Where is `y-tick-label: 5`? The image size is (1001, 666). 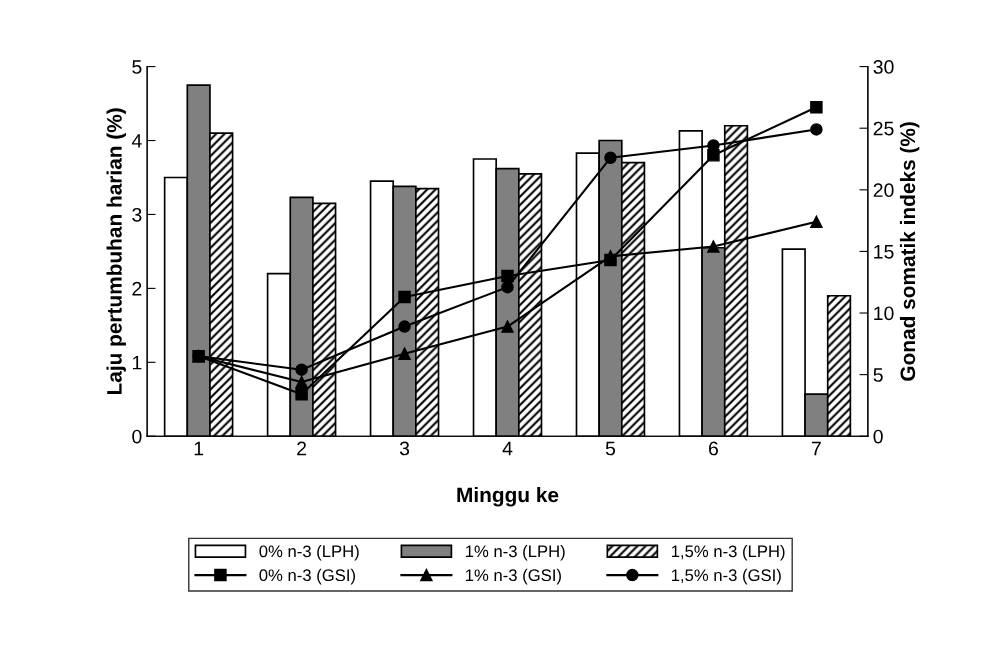
y-tick-label: 5 is located at coordinates (137, 67).